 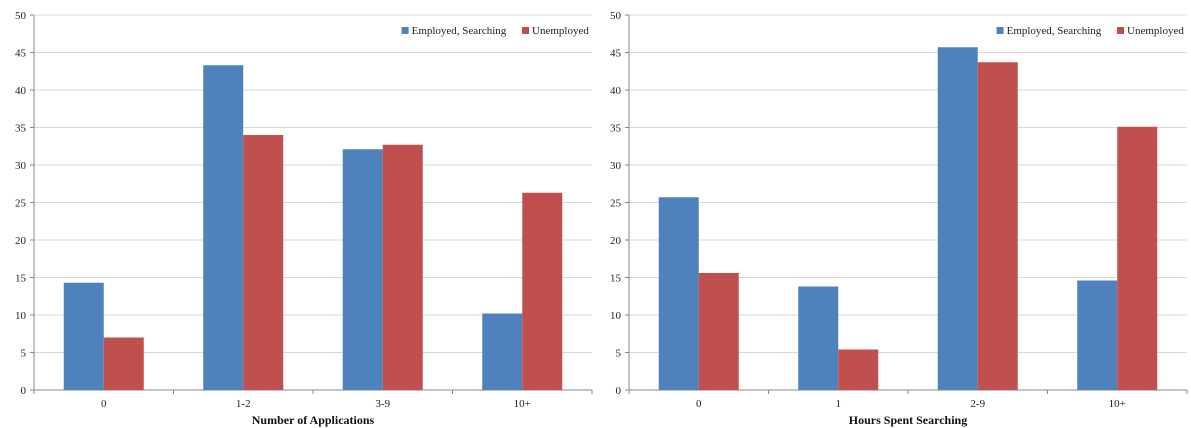 What do you see at coordinates (908, 420) in the screenshot?
I see `x-axis-label: Hours Spent Searching` at bounding box center [908, 420].